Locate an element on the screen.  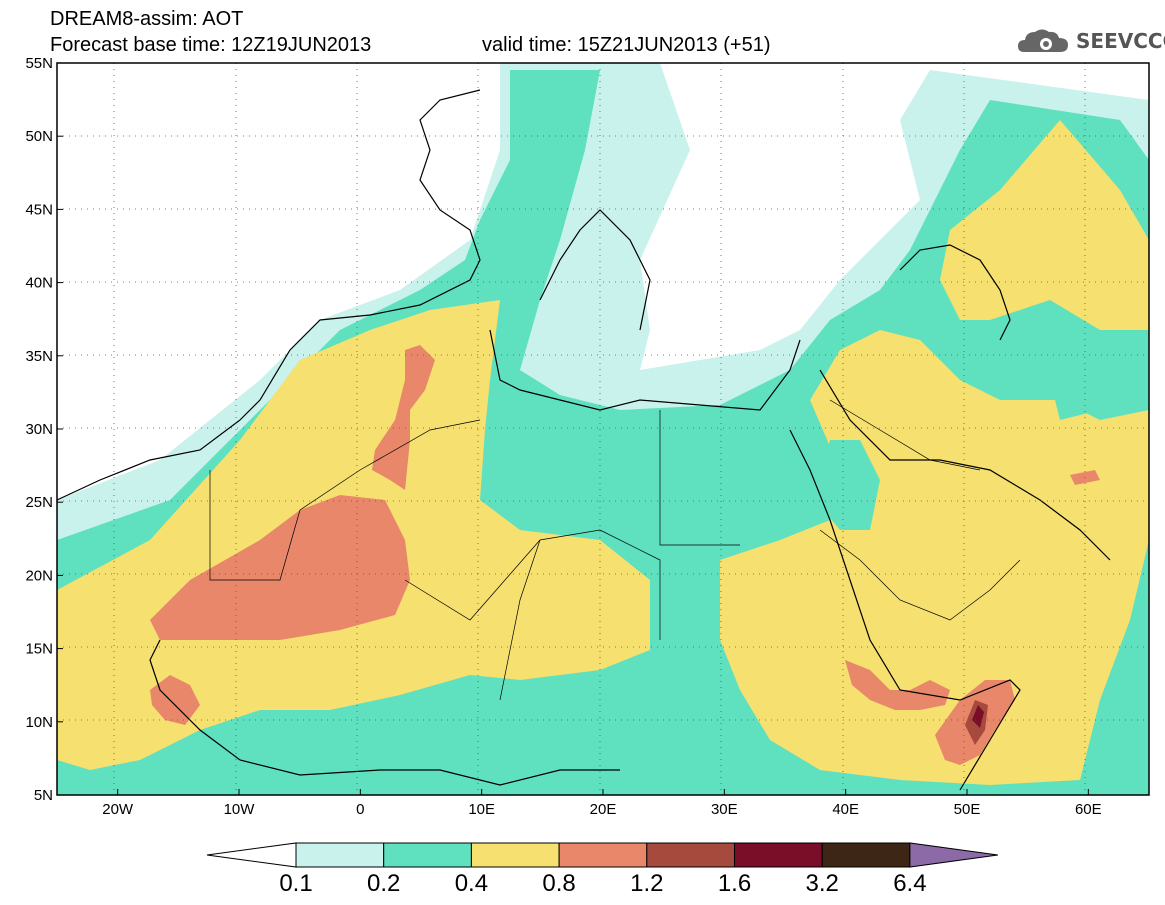
lon-label: 10E is located at coordinates (481, 809).